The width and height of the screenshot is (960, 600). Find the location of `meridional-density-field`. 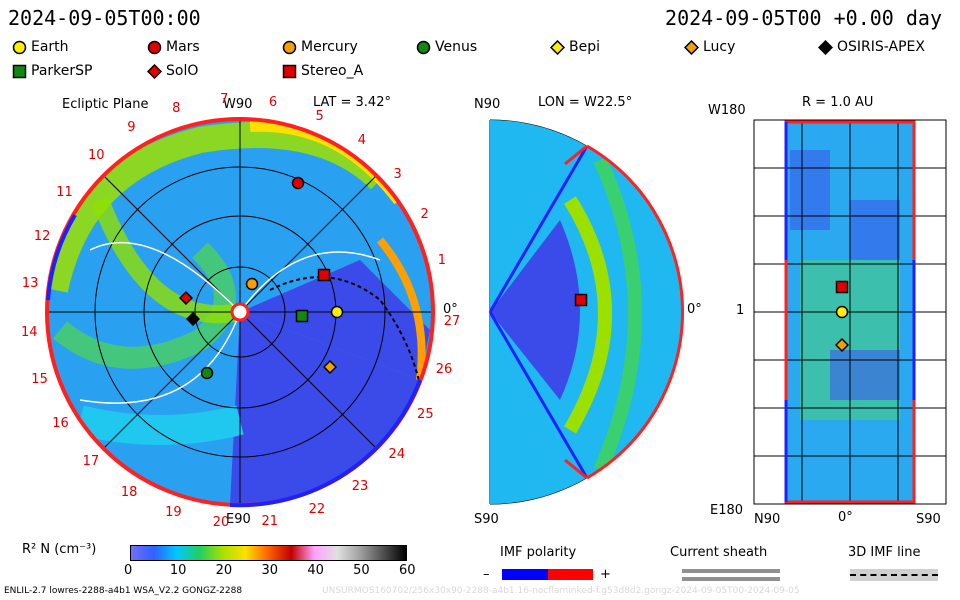

meridional-density-field is located at coordinates (586, 312).